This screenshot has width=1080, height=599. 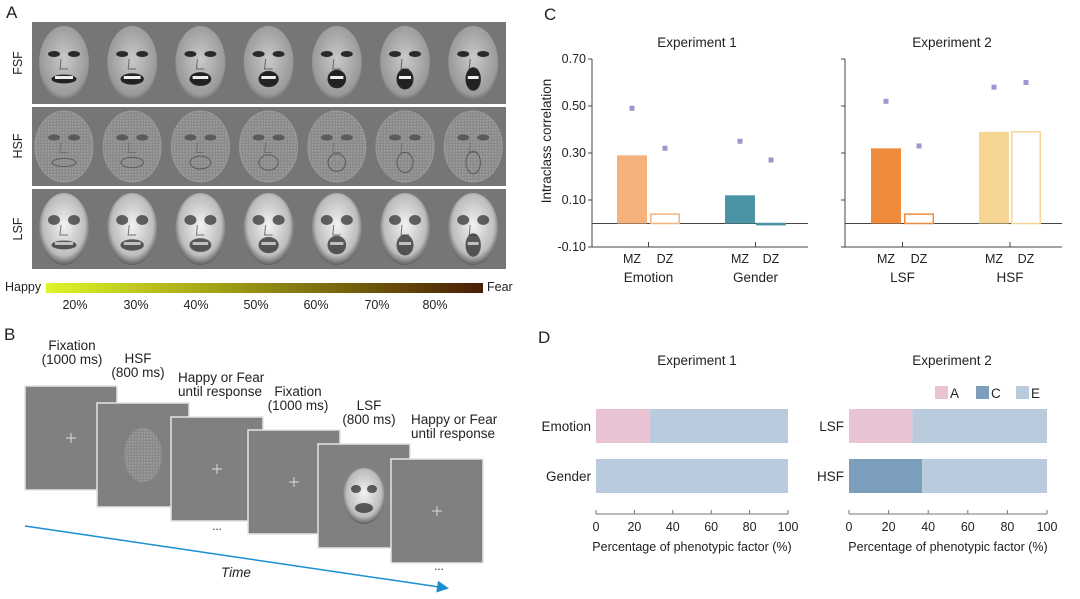 What do you see at coordinates (830, 476) in the screenshot?
I see `category-label-hsf: HSF` at bounding box center [830, 476].